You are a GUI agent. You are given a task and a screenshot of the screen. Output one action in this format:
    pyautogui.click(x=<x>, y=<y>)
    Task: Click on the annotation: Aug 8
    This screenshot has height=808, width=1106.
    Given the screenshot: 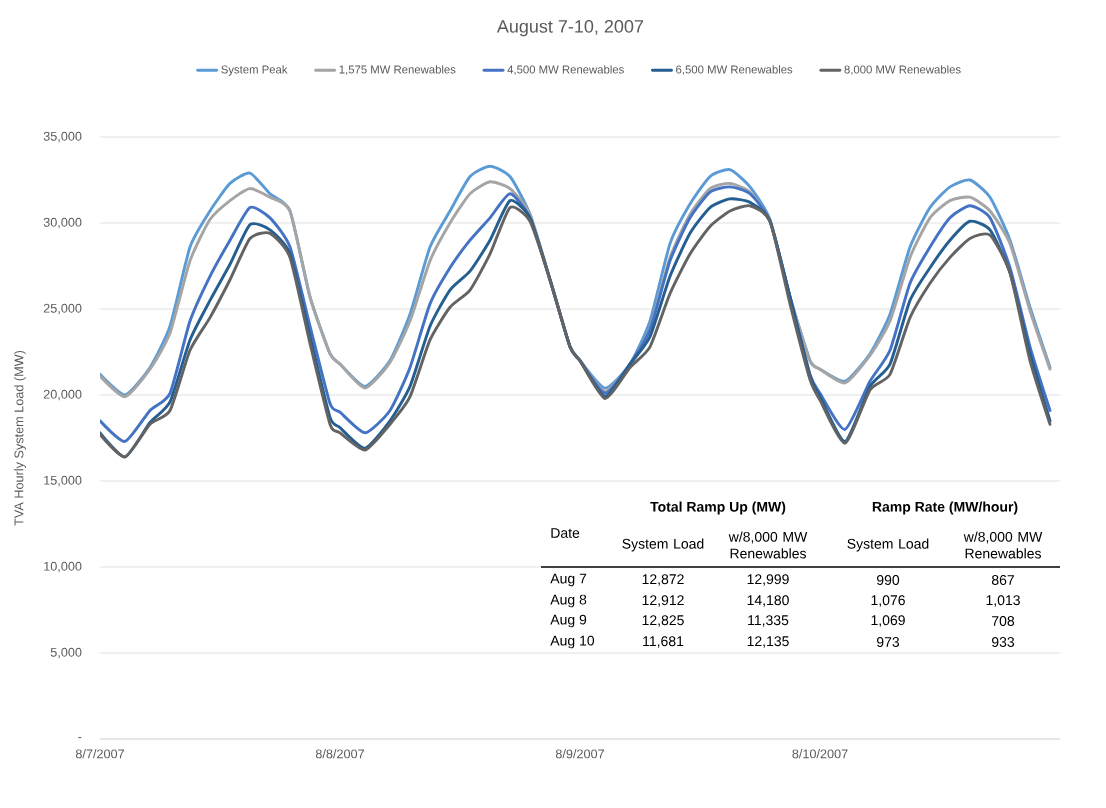 What is the action you would take?
    pyautogui.click(x=568, y=601)
    